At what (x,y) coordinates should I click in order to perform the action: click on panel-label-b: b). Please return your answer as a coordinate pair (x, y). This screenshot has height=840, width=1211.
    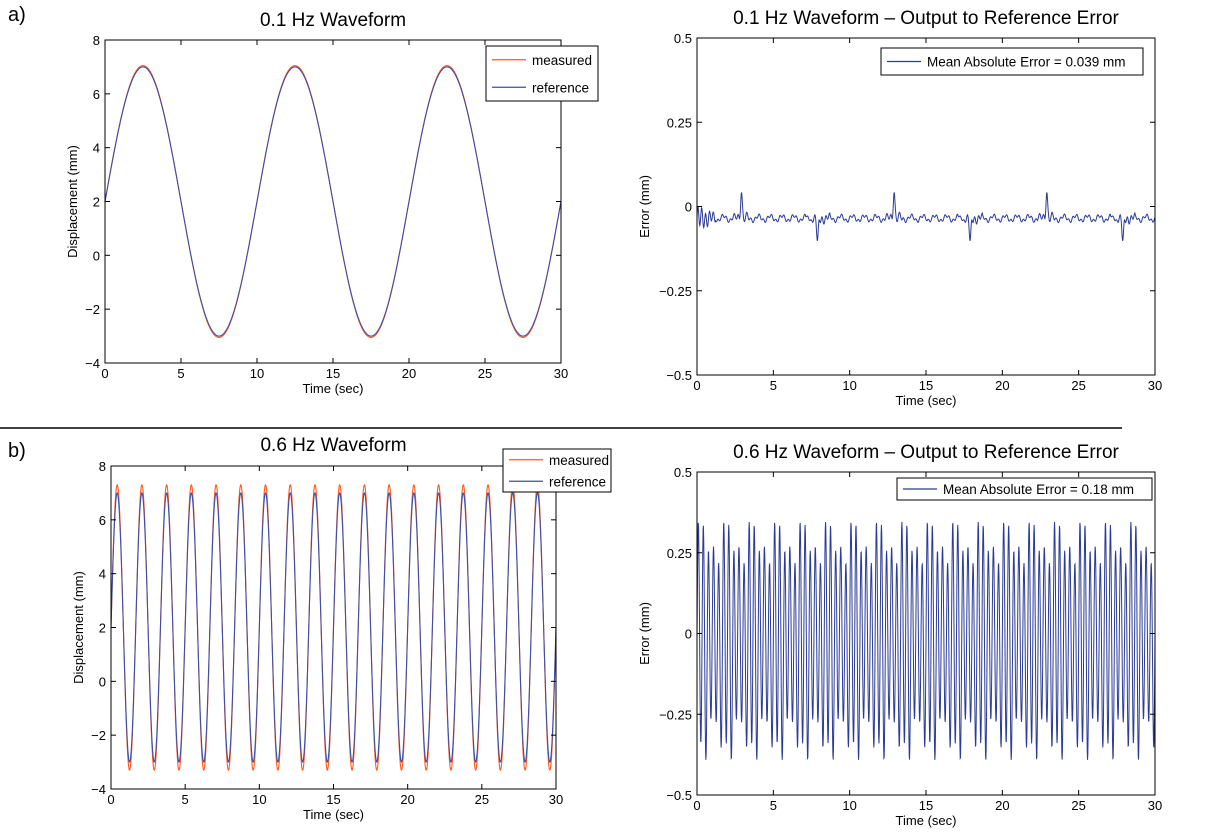
    Looking at the image, I should click on (17, 451).